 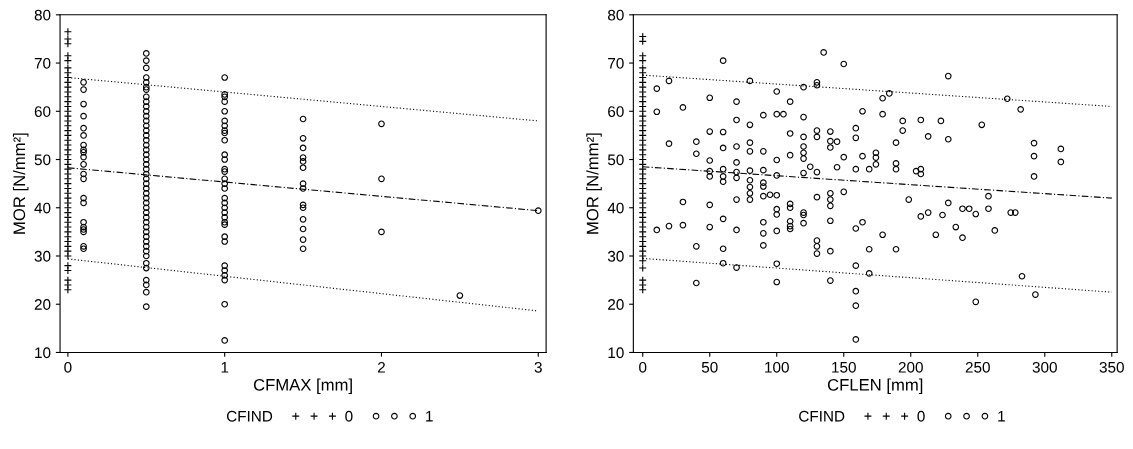 What do you see at coordinates (709, 367) in the screenshot?
I see `x-tick-label: 50` at bounding box center [709, 367].